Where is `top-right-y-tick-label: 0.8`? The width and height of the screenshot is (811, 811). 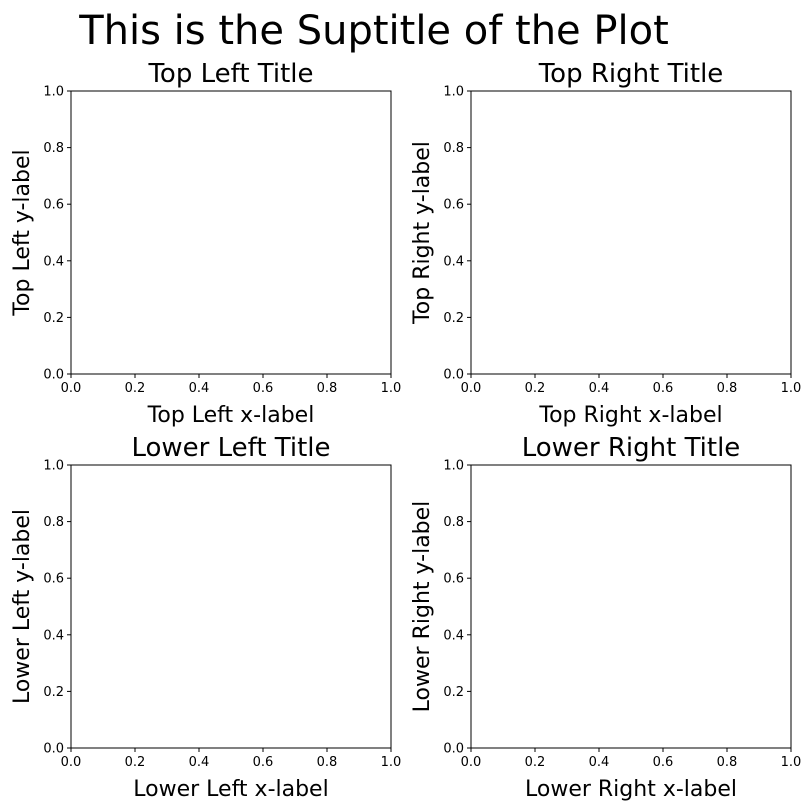 top-right-y-tick-label: 0.8 is located at coordinates (453, 148).